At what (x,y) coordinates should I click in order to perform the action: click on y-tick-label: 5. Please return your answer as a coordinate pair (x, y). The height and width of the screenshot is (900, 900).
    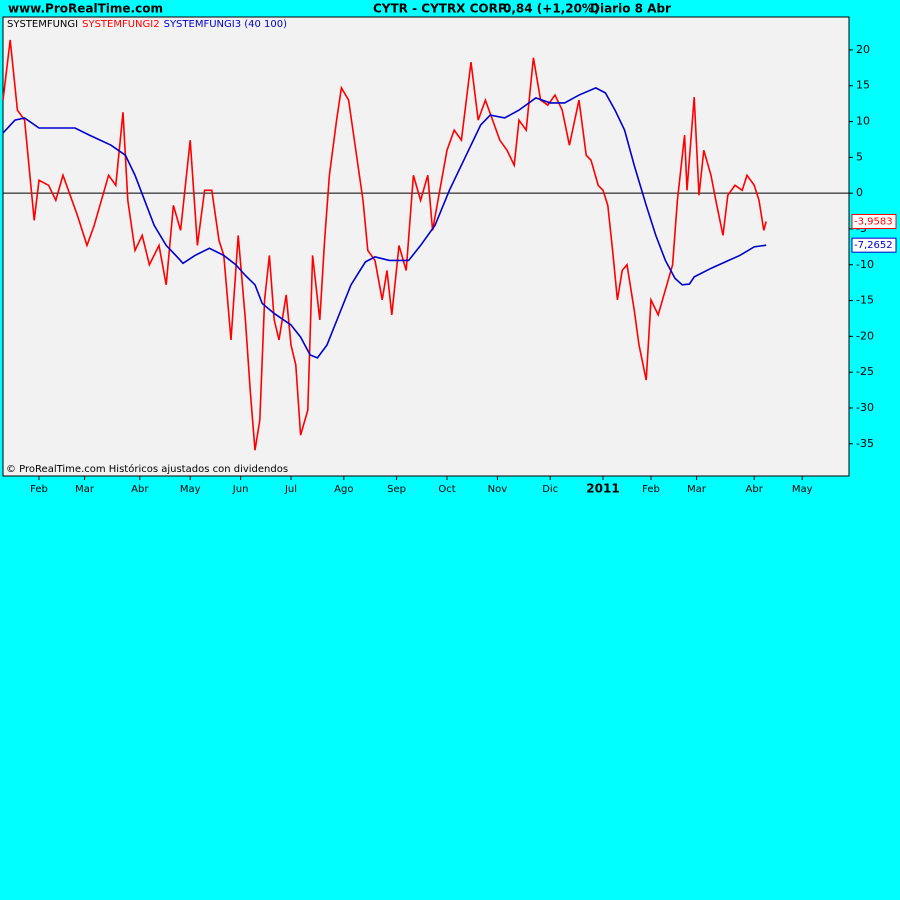
    Looking at the image, I should click on (859, 156).